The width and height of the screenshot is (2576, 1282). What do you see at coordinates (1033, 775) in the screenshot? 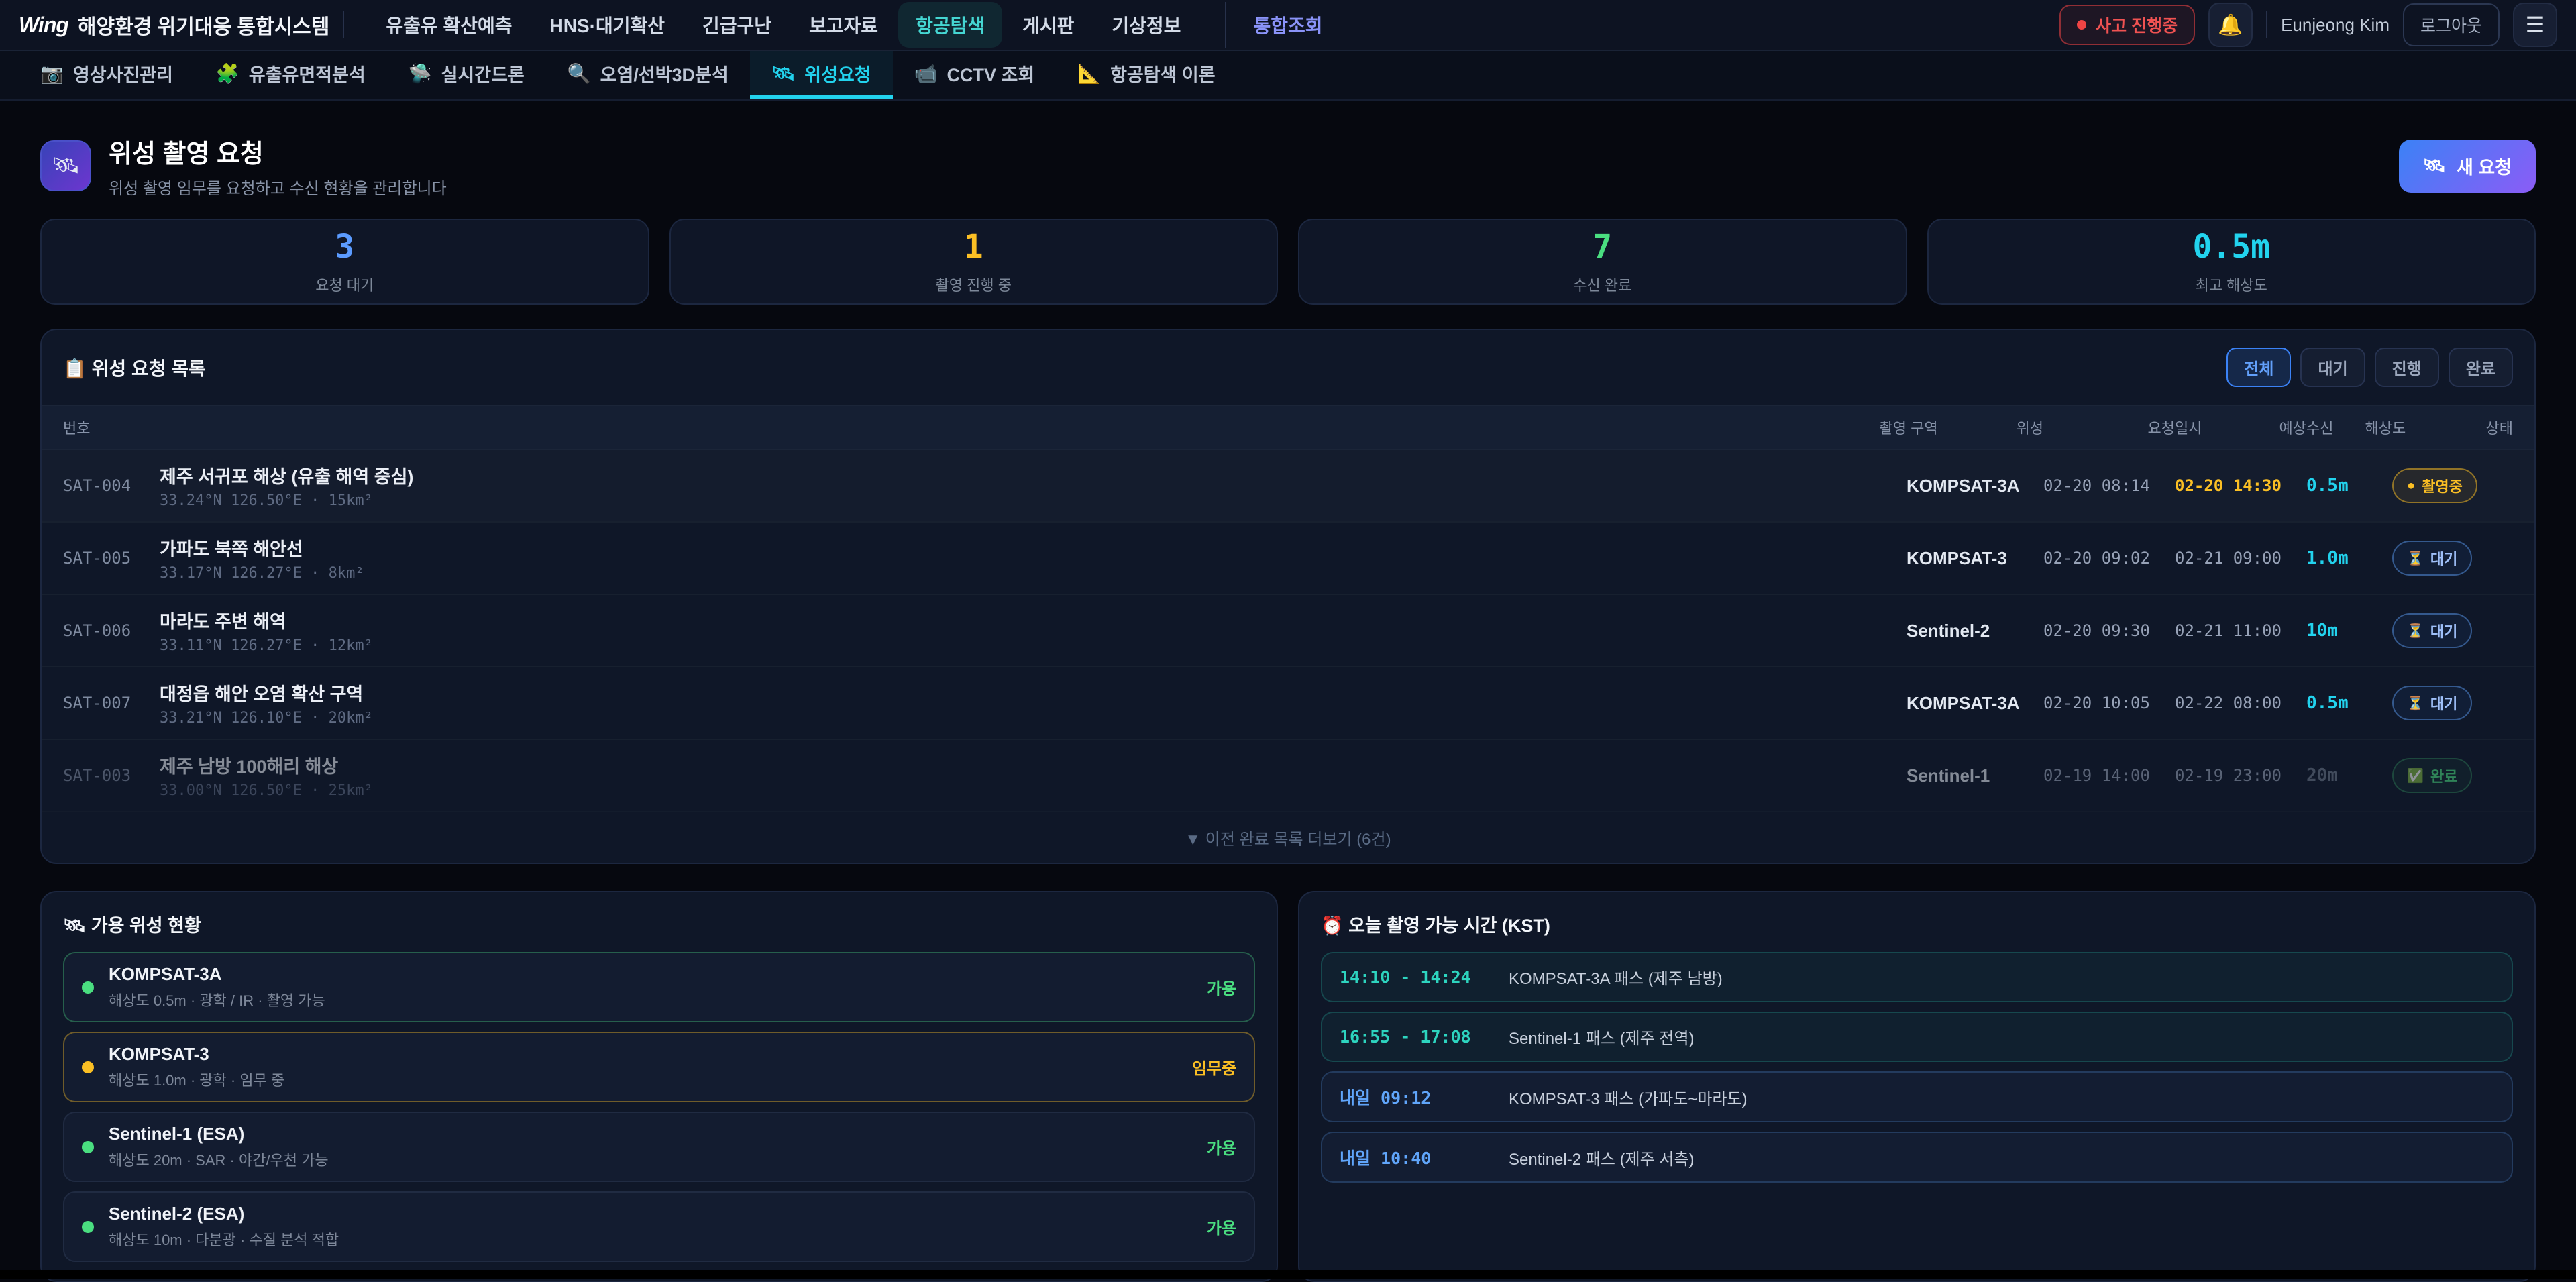
I see `area-cell: 제주 남방 100해리 해상 33.00°N 126.50°E · 25km²` at bounding box center [1033, 775].